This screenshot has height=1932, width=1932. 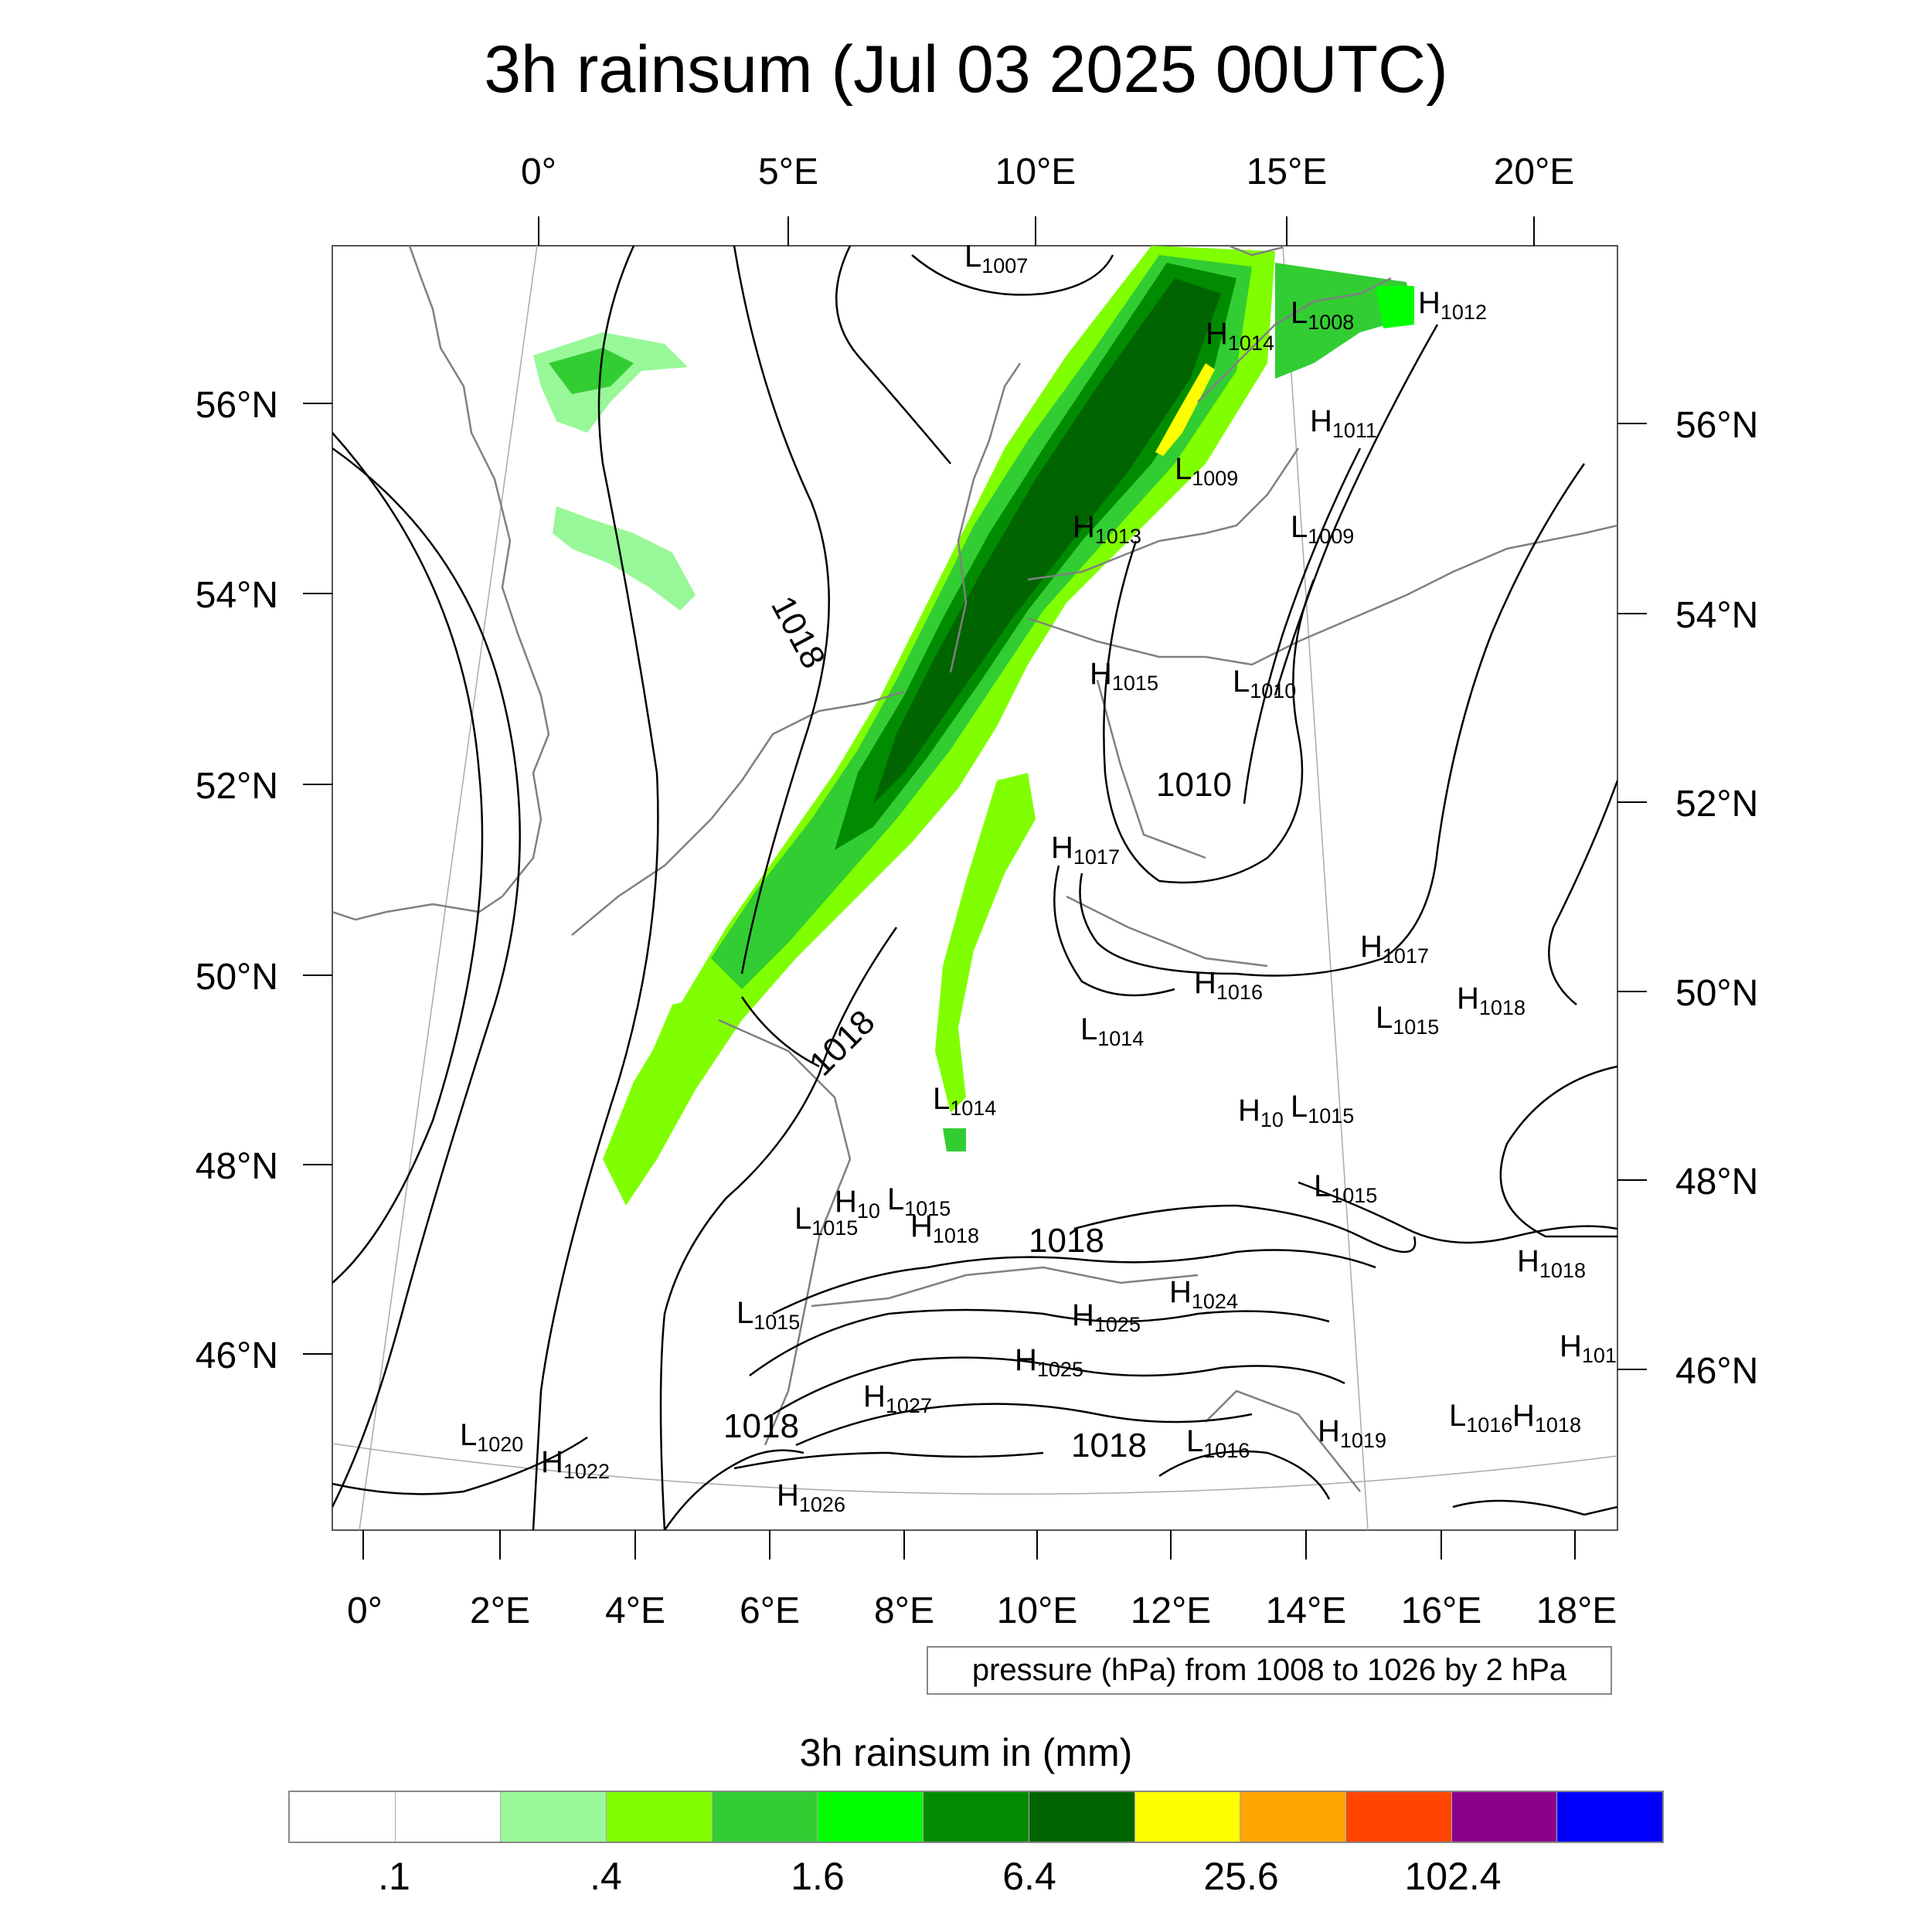 I want to click on coast-baltic-south, so click(x=1322, y=595).